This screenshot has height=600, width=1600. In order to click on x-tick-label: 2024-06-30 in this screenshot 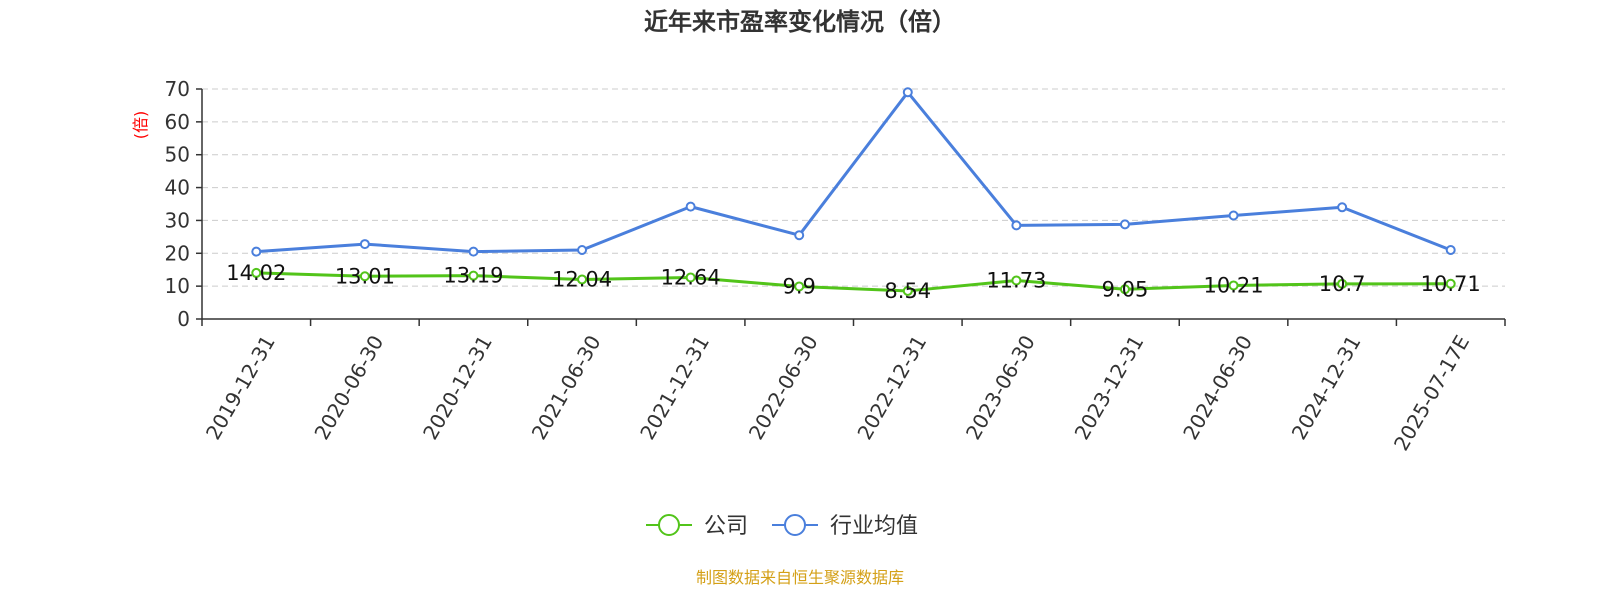, I will do `click(1217, 387)`.